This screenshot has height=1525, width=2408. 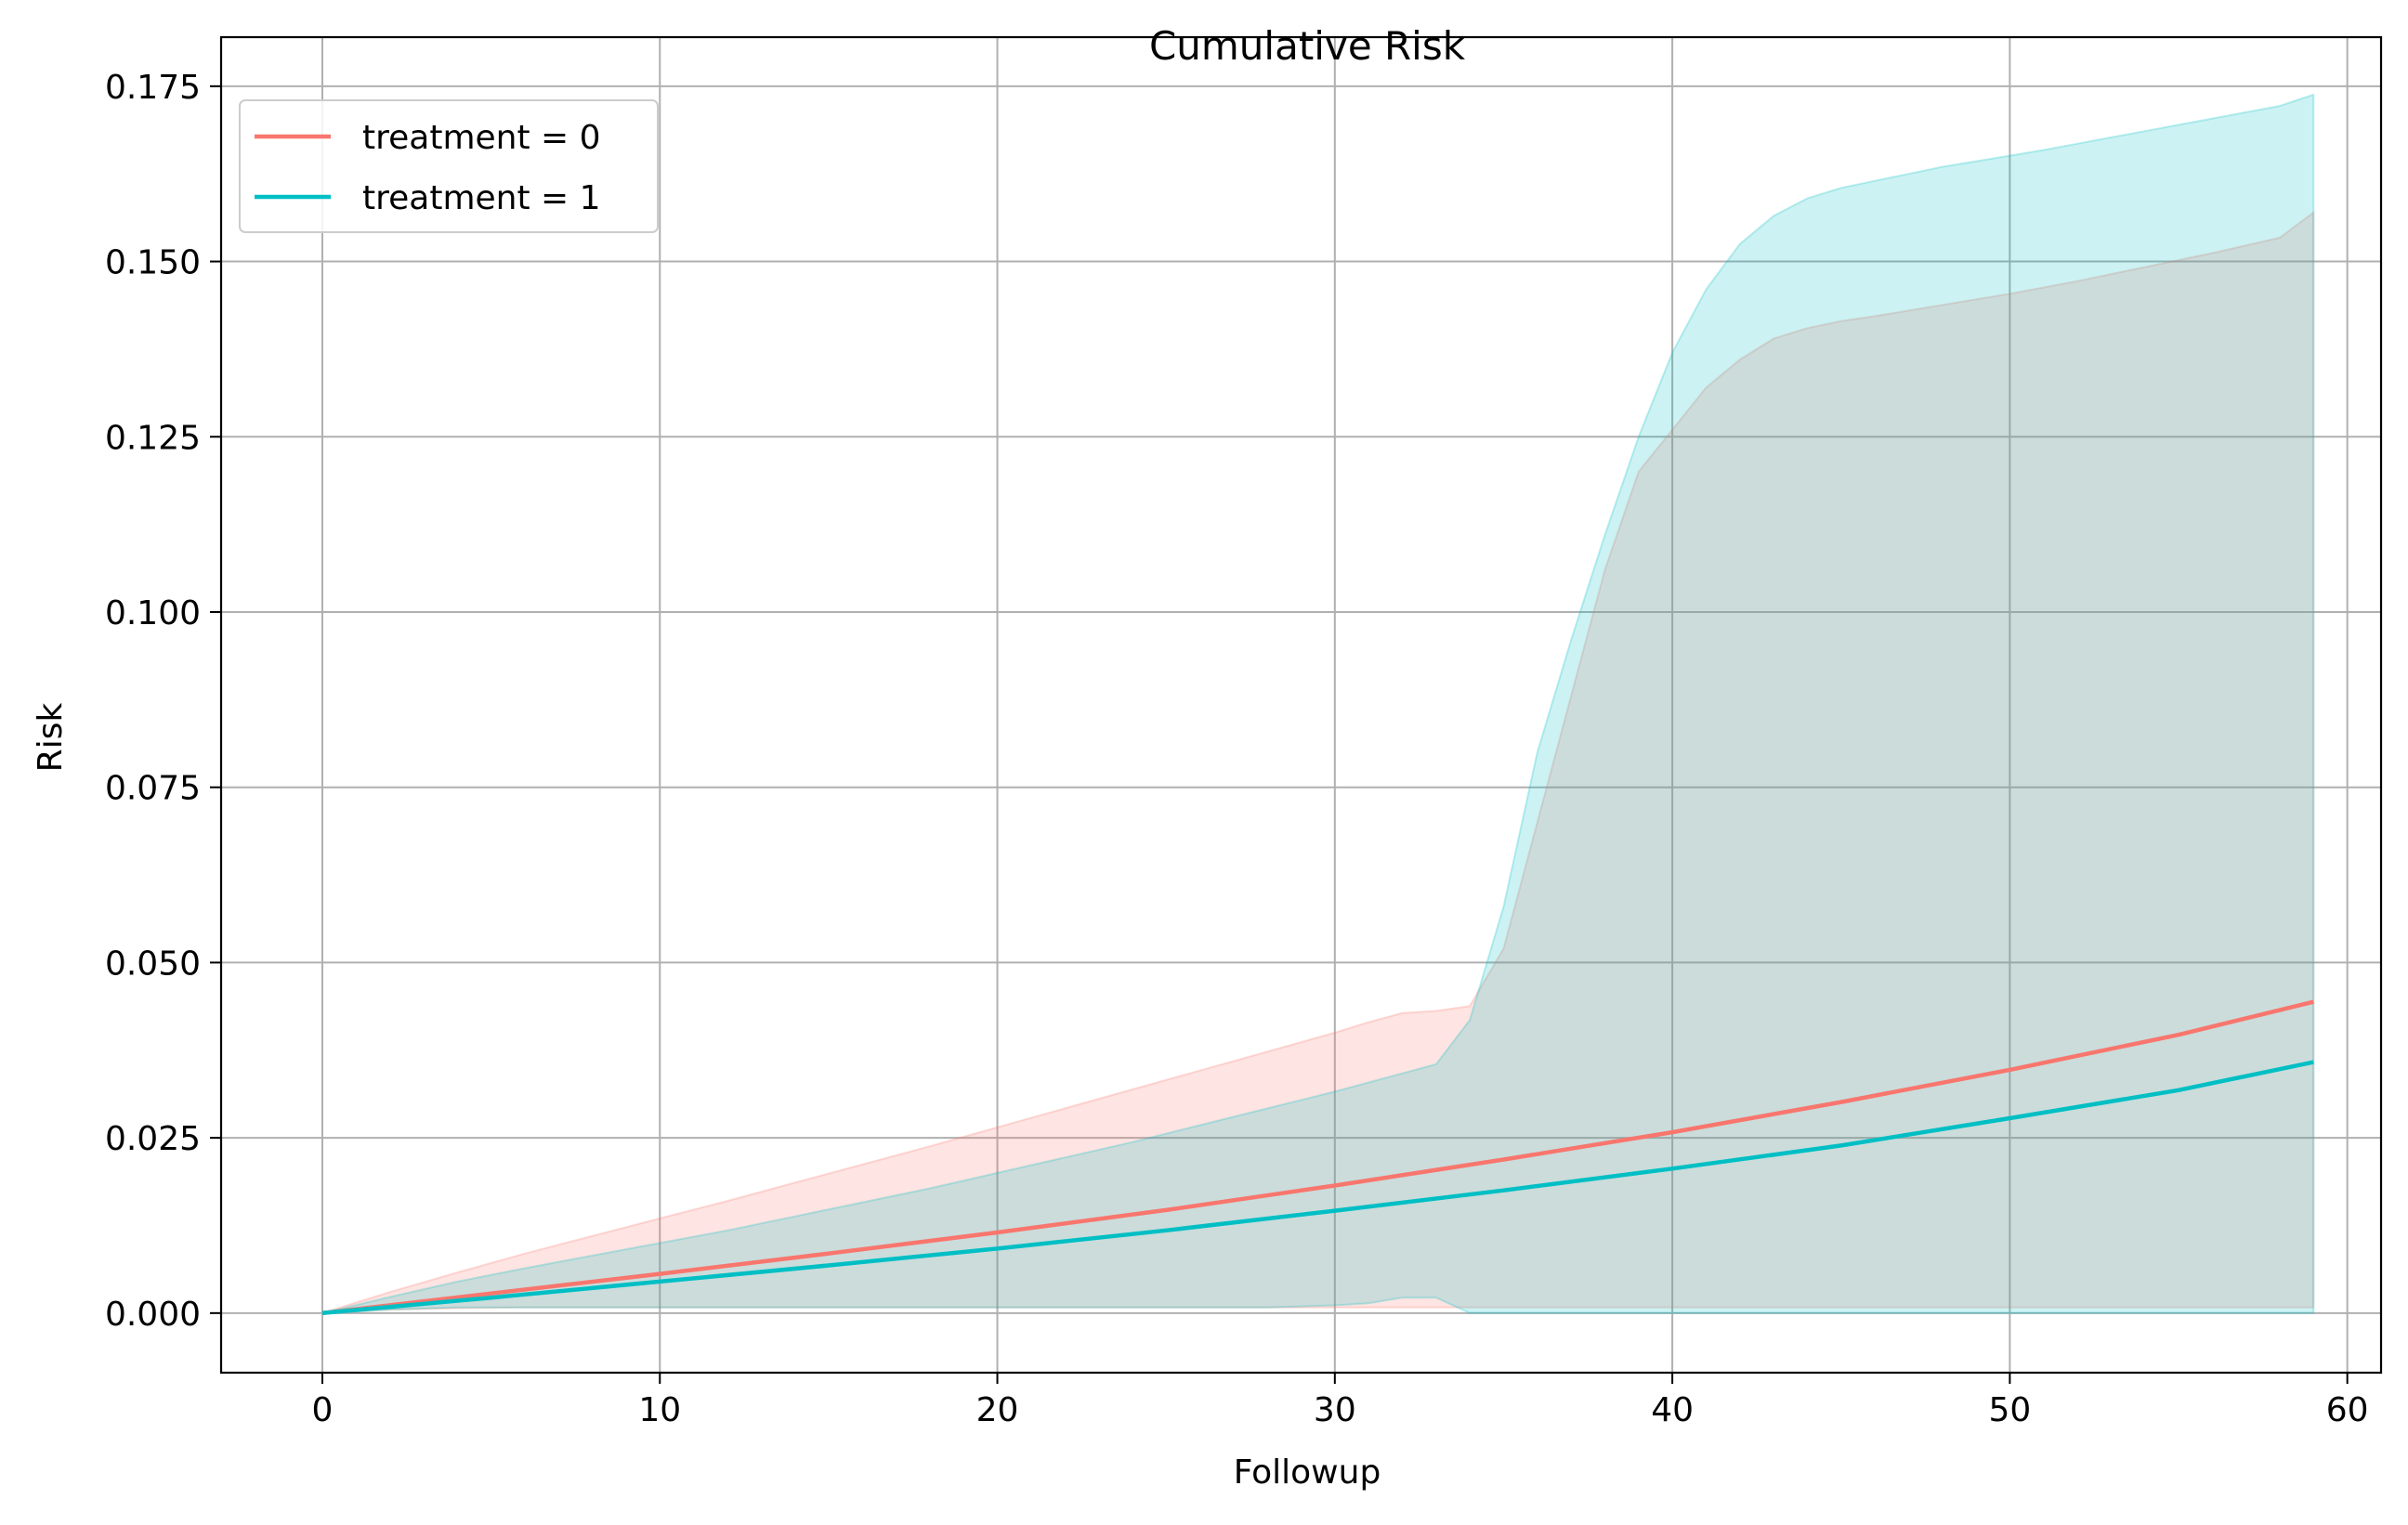 I want to click on x-tick-label: 50, so click(x=2009, y=1410).